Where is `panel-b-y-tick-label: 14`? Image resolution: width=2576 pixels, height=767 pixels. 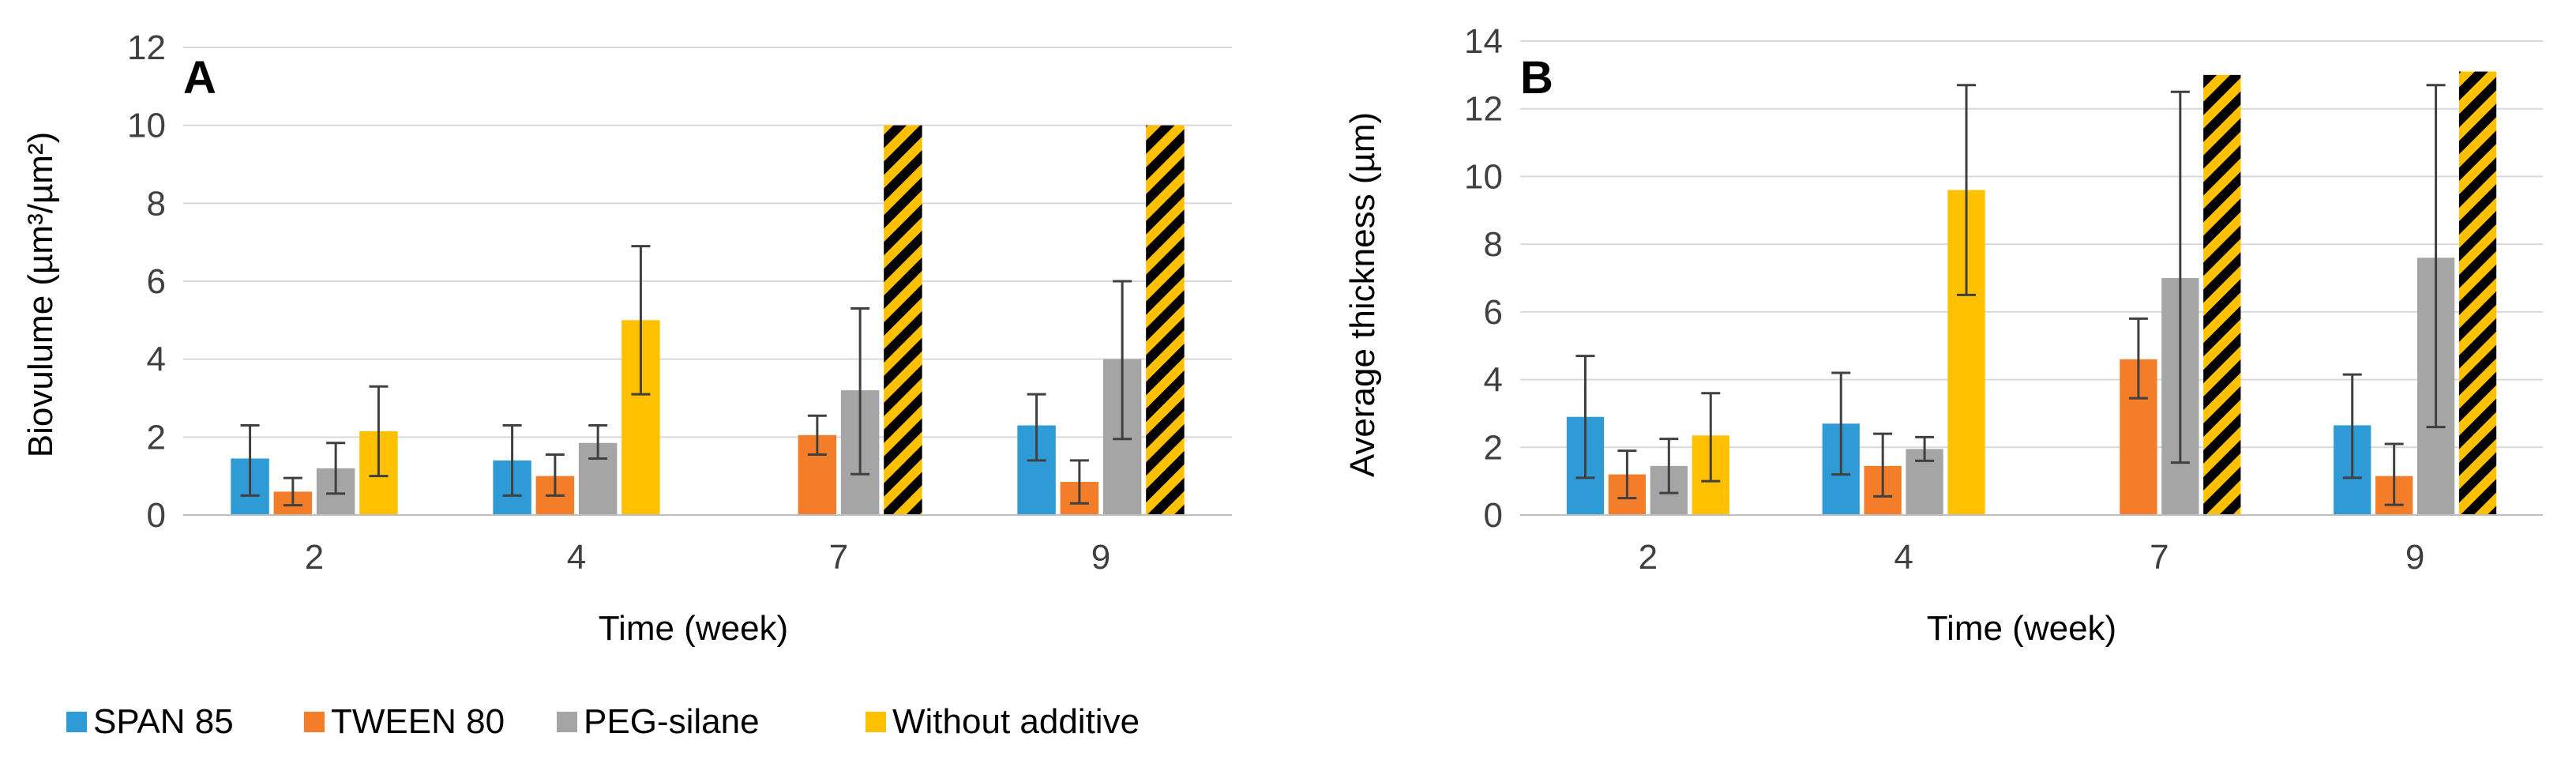
panel-b-y-tick-label: 14 is located at coordinates (1483, 41).